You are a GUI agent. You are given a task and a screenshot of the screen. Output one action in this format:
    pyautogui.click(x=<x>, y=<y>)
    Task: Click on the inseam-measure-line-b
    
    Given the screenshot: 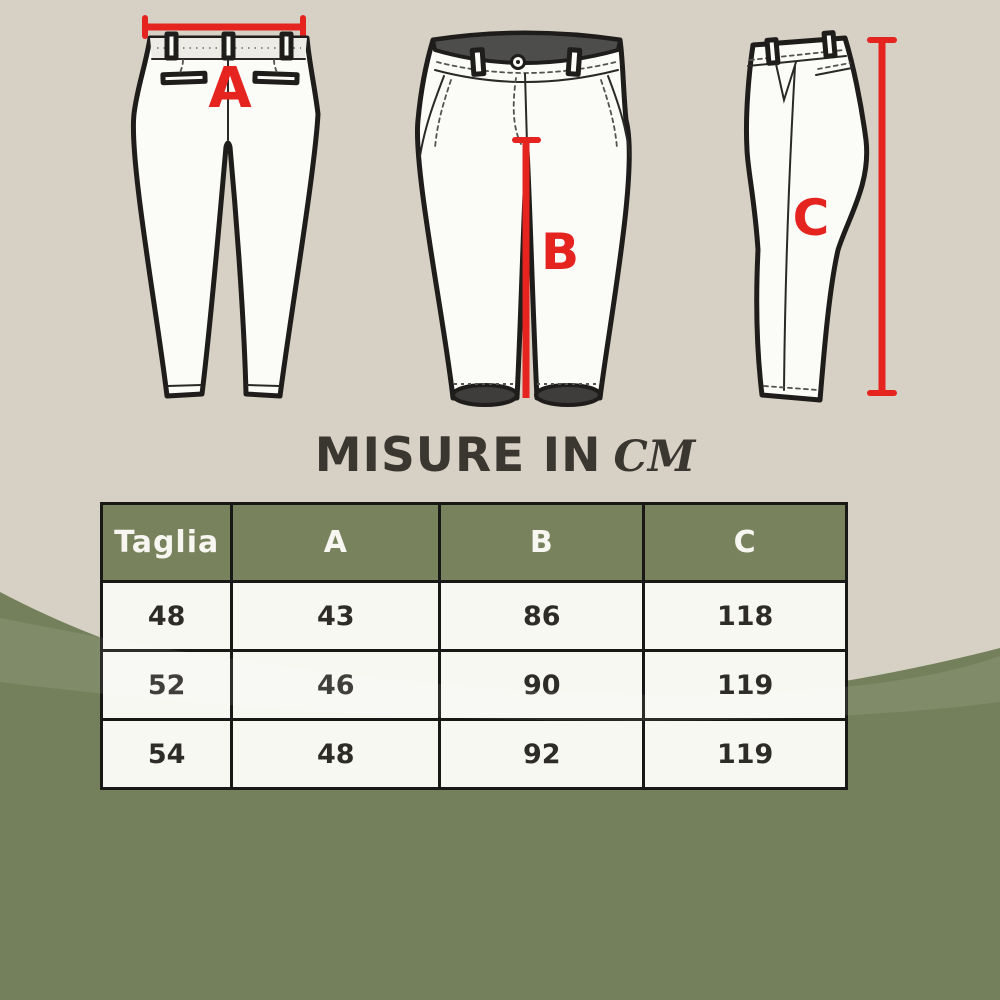 What is the action you would take?
    pyautogui.click(x=526, y=267)
    